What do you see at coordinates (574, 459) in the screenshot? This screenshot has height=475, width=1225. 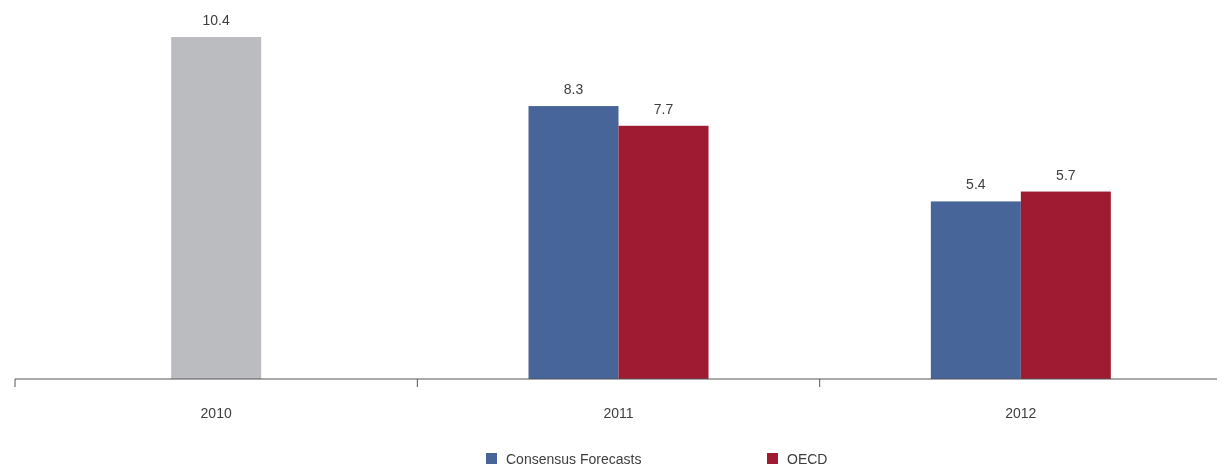 I see `legend-label: Consensus Forecasts` at bounding box center [574, 459].